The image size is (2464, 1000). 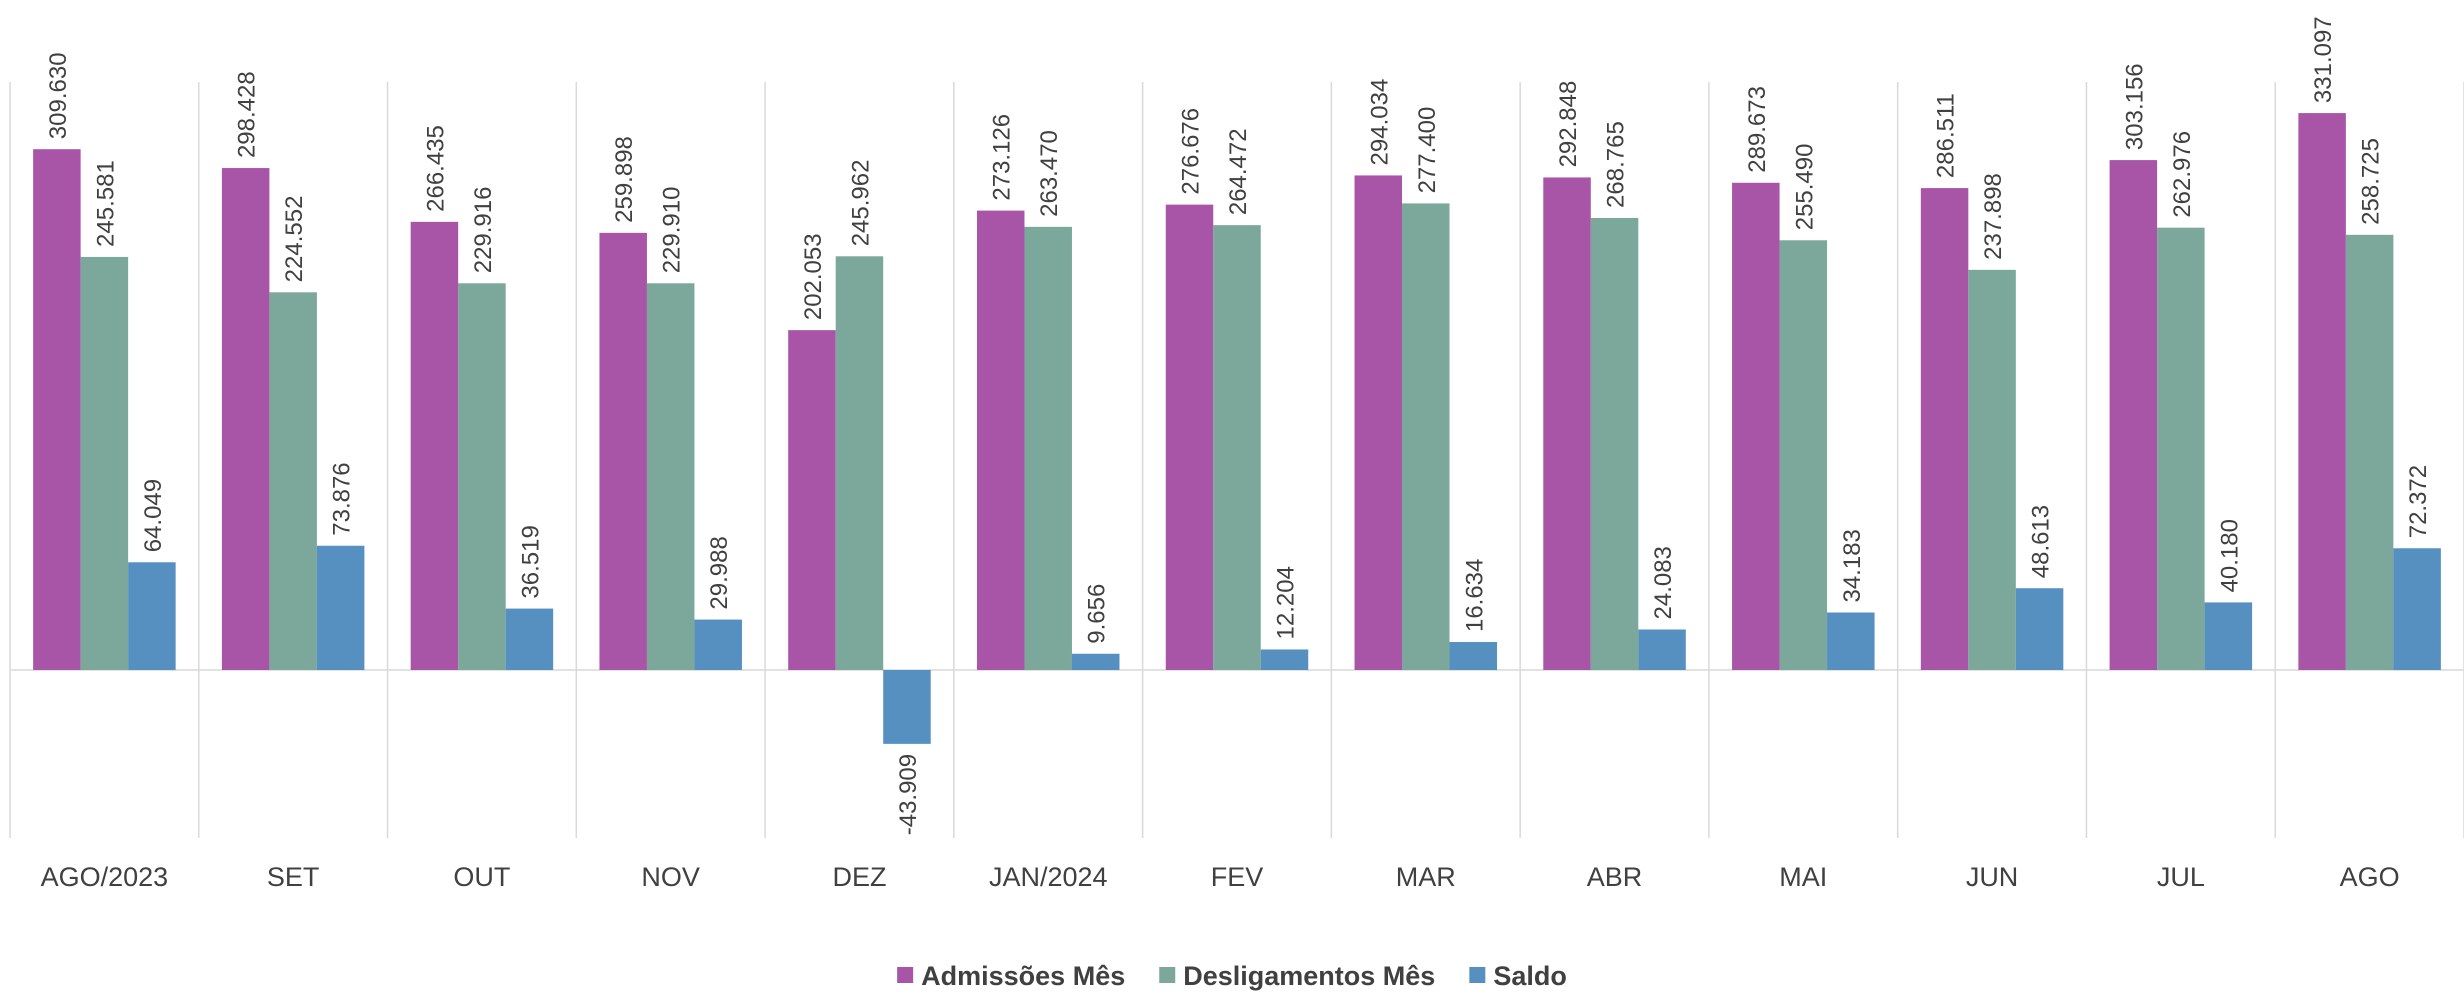 I want to click on data-label: 9.656, so click(x=1097, y=614).